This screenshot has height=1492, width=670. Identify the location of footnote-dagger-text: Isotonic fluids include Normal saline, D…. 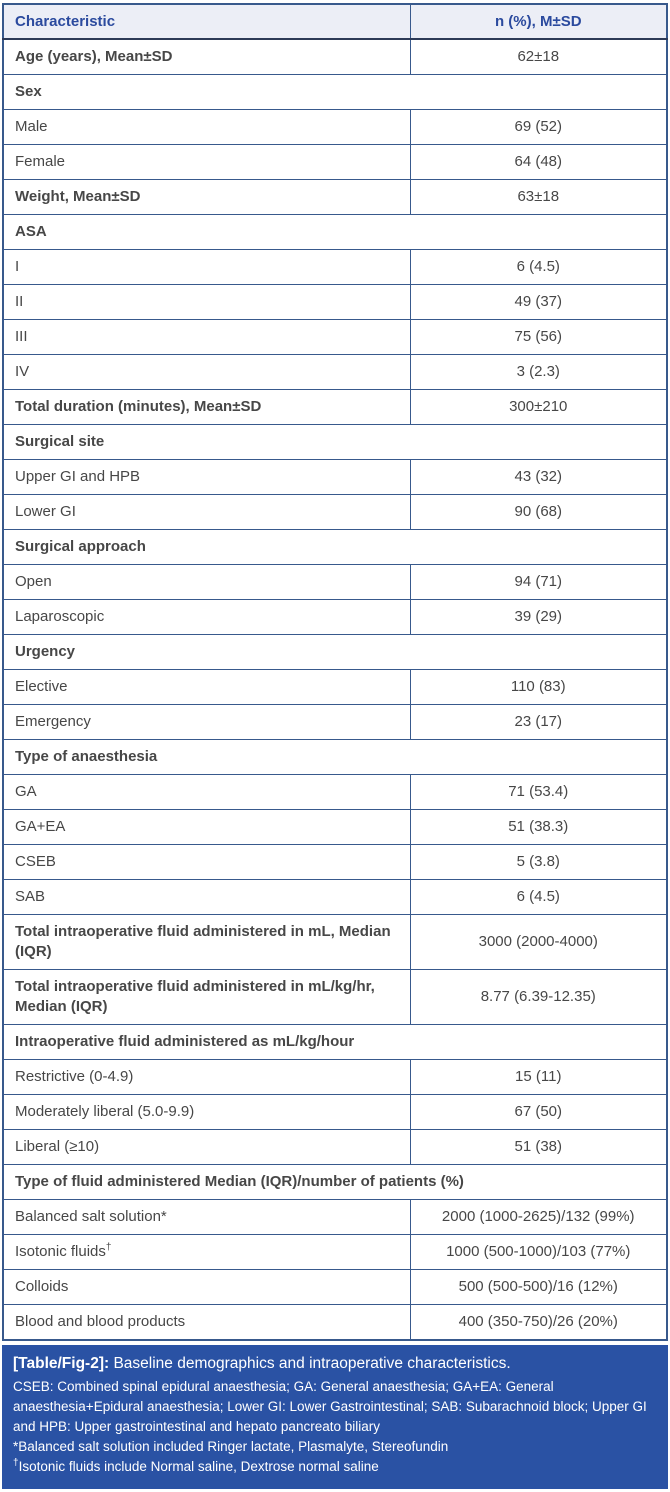
(198, 1466).